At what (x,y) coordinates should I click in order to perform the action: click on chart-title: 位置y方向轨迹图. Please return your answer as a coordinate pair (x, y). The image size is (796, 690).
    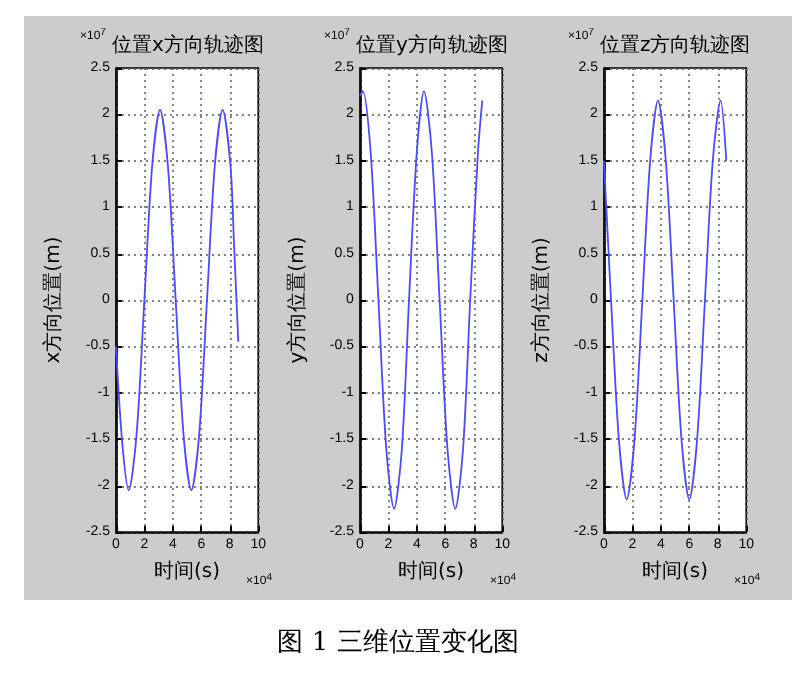
    Looking at the image, I should click on (432, 45).